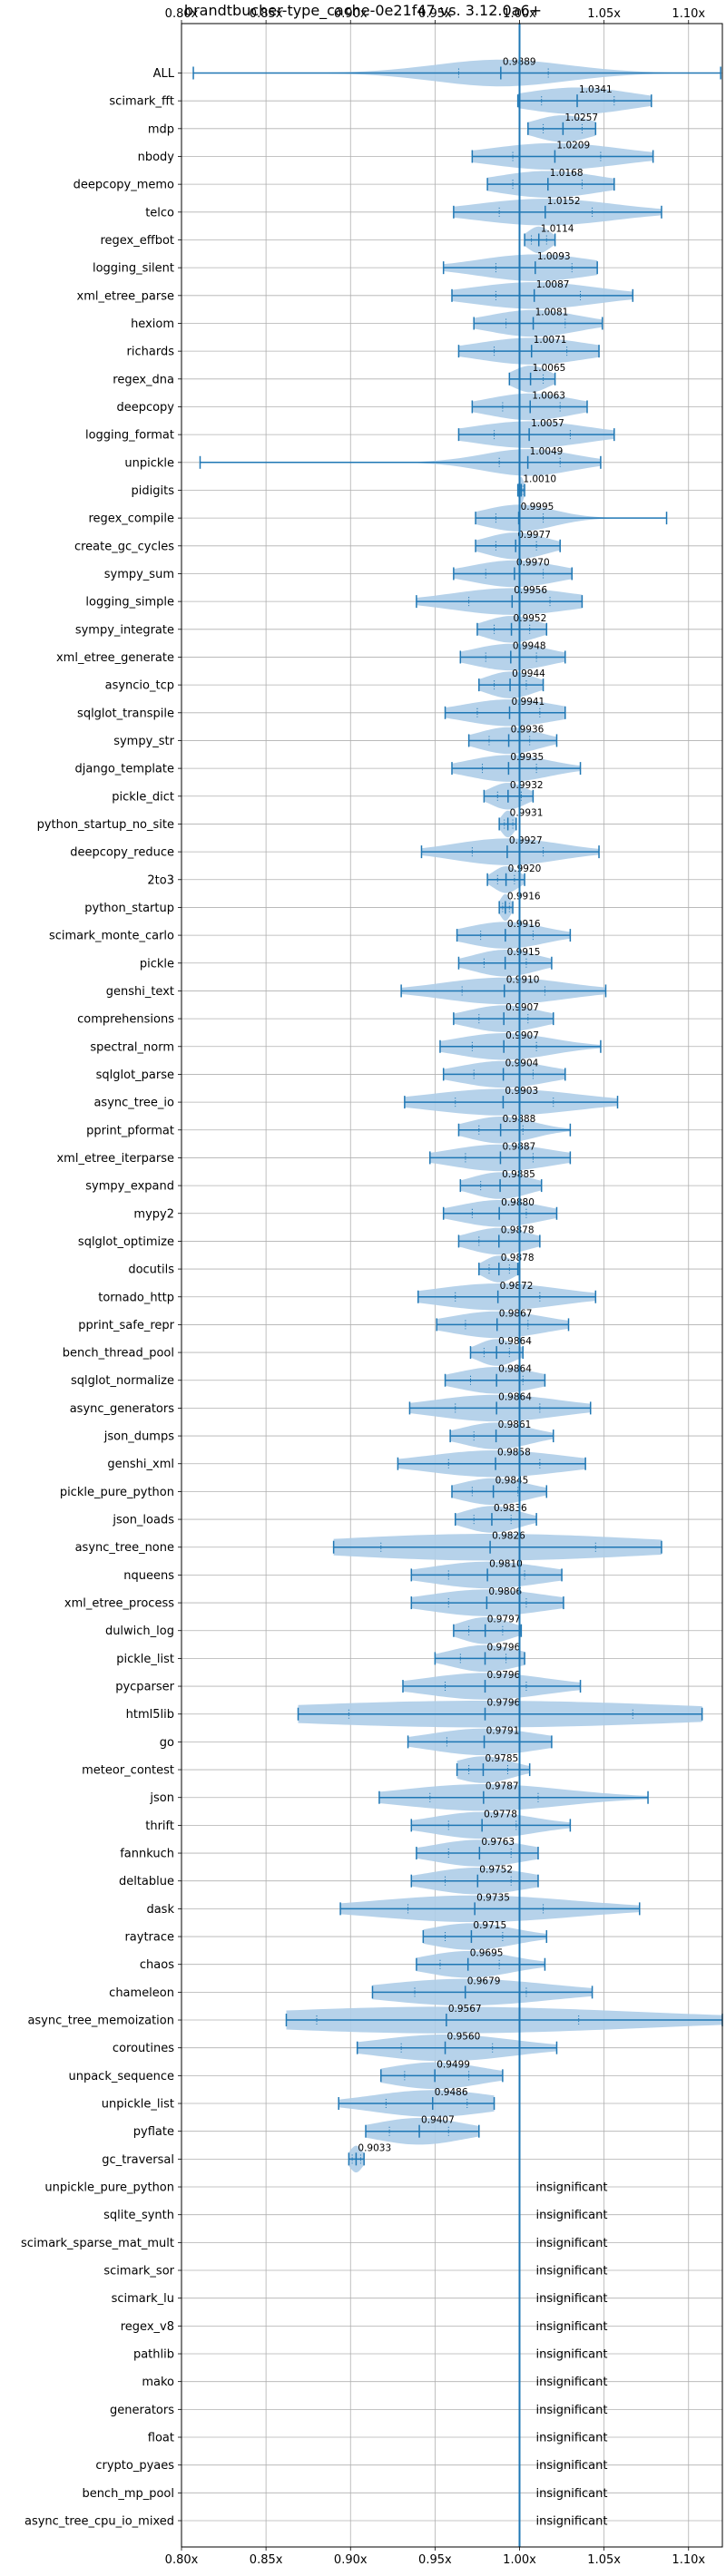 The image size is (726, 2576). Describe the element at coordinates (153, 2355) in the screenshot. I see `benchmark-label: pathlib` at that location.